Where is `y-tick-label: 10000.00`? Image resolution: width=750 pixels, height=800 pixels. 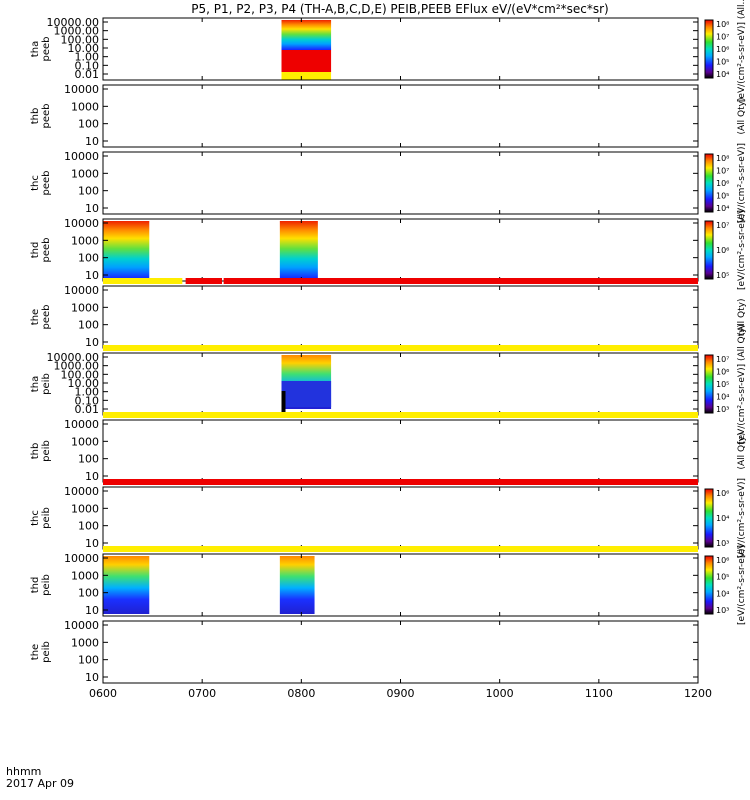 y-tick-label: 10000.00 is located at coordinates (73, 357).